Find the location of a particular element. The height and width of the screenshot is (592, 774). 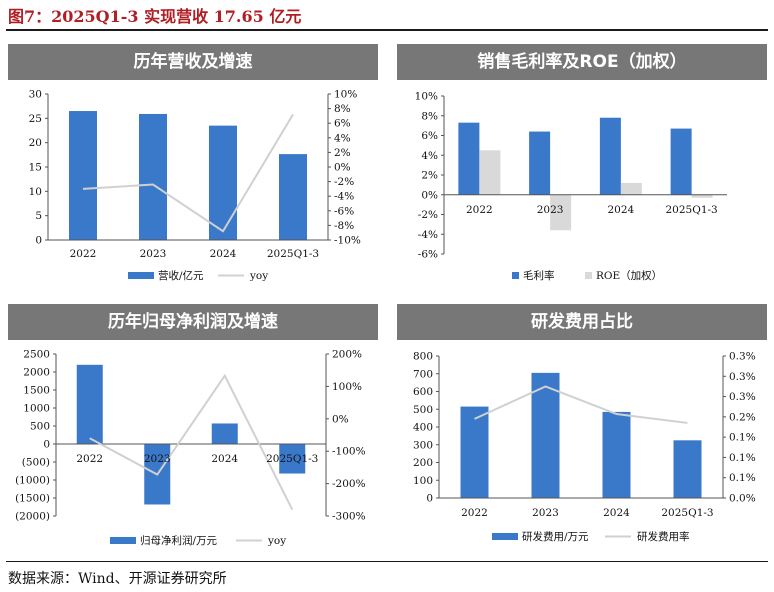

bottom-rule is located at coordinates (387, 561).